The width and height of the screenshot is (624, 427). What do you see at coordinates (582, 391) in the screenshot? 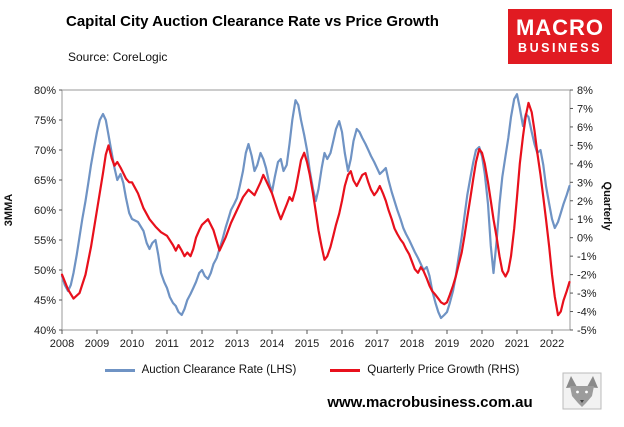
I see `wolf-logo-icon` at bounding box center [582, 391].